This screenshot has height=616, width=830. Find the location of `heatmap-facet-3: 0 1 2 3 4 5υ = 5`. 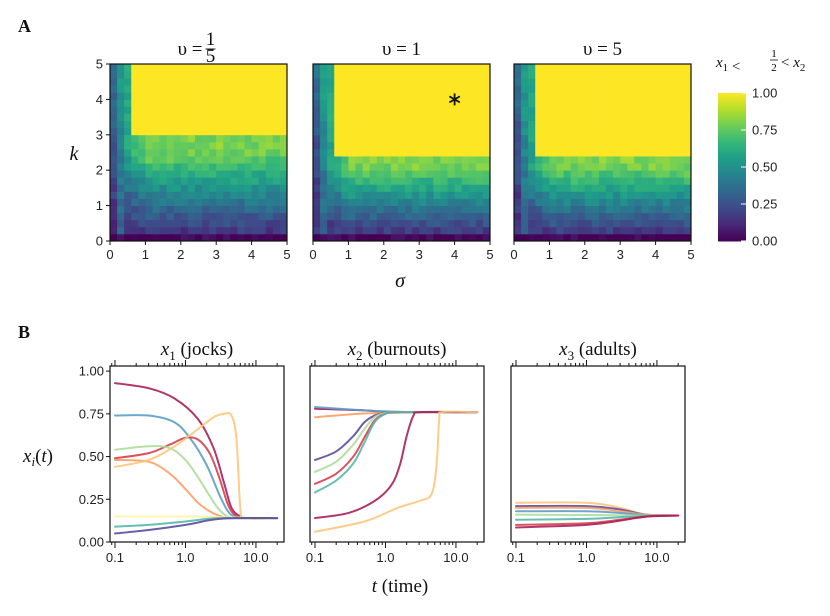

heatmap-facet-3: 0 1 2 3 4 5υ = 5 is located at coordinates (602, 150).